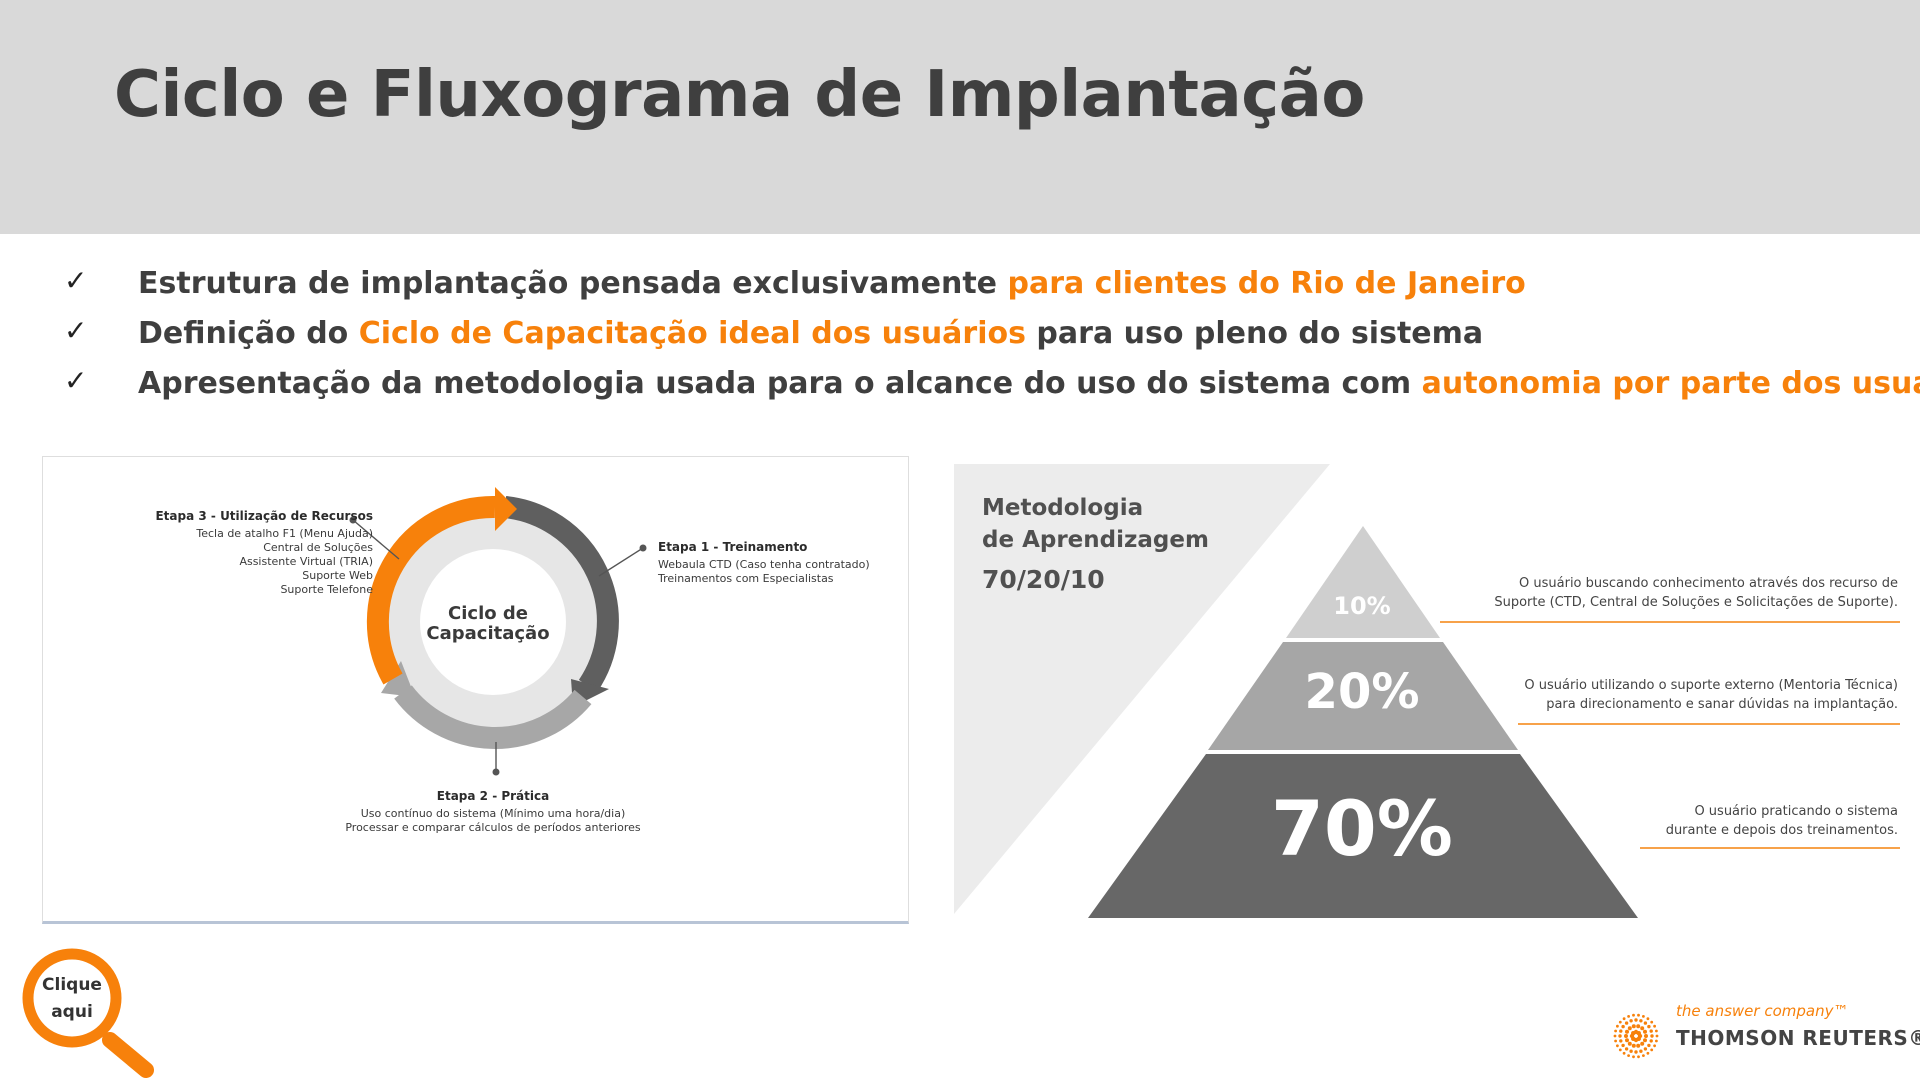 This screenshot has height=1080, width=1920. What do you see at coordinates (264, 516) in the screenshot?
I see `etapa3-title: Etapa 3 - Utilização de Recursos` at bounding box center [264, 516].